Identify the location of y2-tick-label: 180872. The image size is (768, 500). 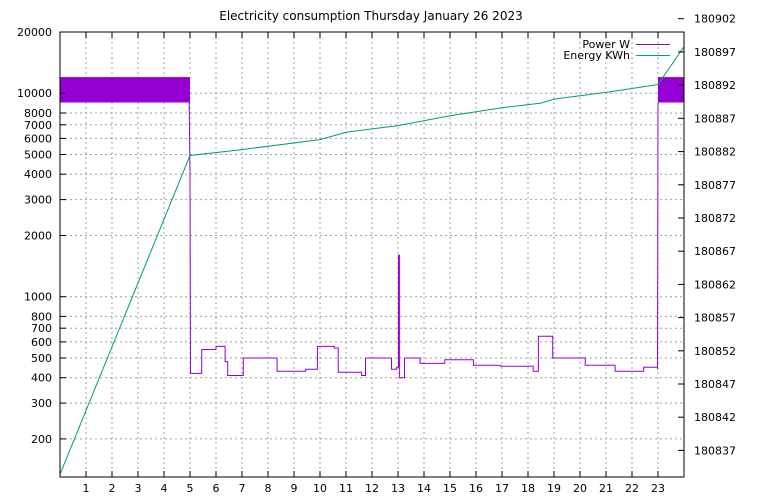
(715, 218).